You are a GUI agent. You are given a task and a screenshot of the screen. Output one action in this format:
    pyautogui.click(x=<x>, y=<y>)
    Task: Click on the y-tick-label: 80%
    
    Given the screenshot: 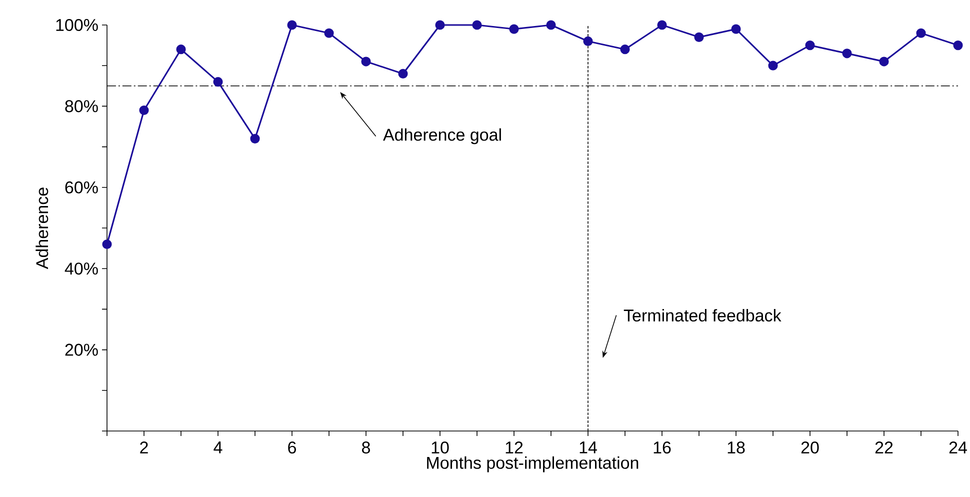 What is the action you would take?
    pyautogui.click(x=81, y=106)
    